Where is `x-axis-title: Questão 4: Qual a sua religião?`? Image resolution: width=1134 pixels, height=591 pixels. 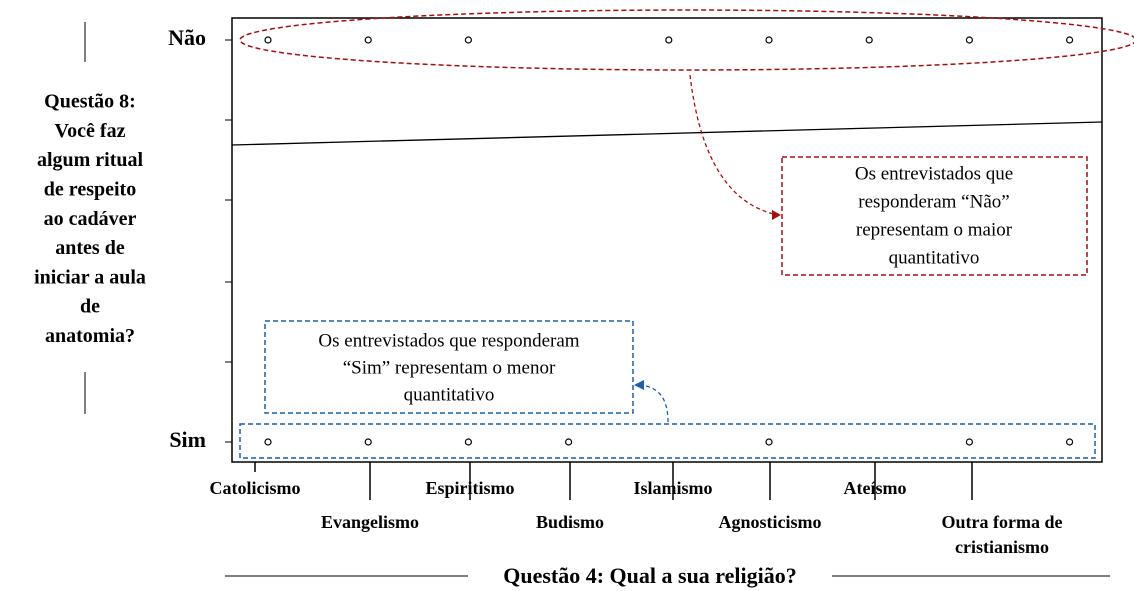 x-axis-title: Questão 4: Qual a sua religião? is located at coordinates (650, 575).